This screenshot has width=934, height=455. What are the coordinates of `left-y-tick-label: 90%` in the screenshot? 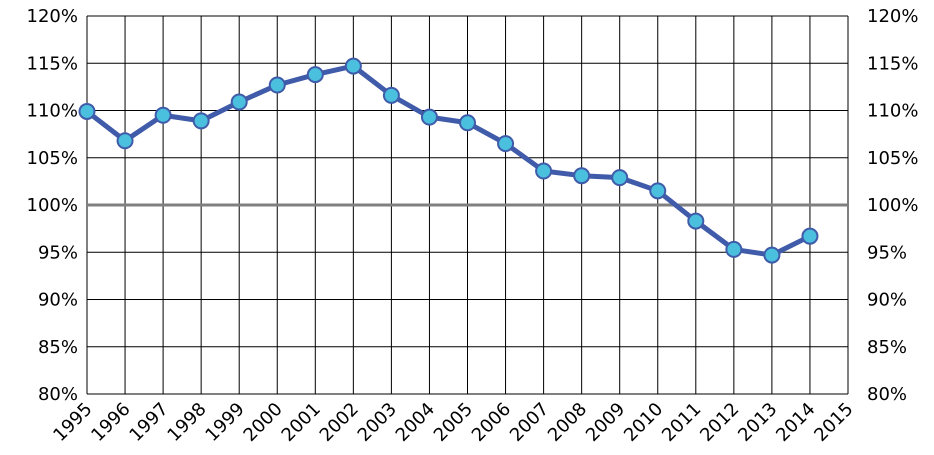 It's located at (58, 300).